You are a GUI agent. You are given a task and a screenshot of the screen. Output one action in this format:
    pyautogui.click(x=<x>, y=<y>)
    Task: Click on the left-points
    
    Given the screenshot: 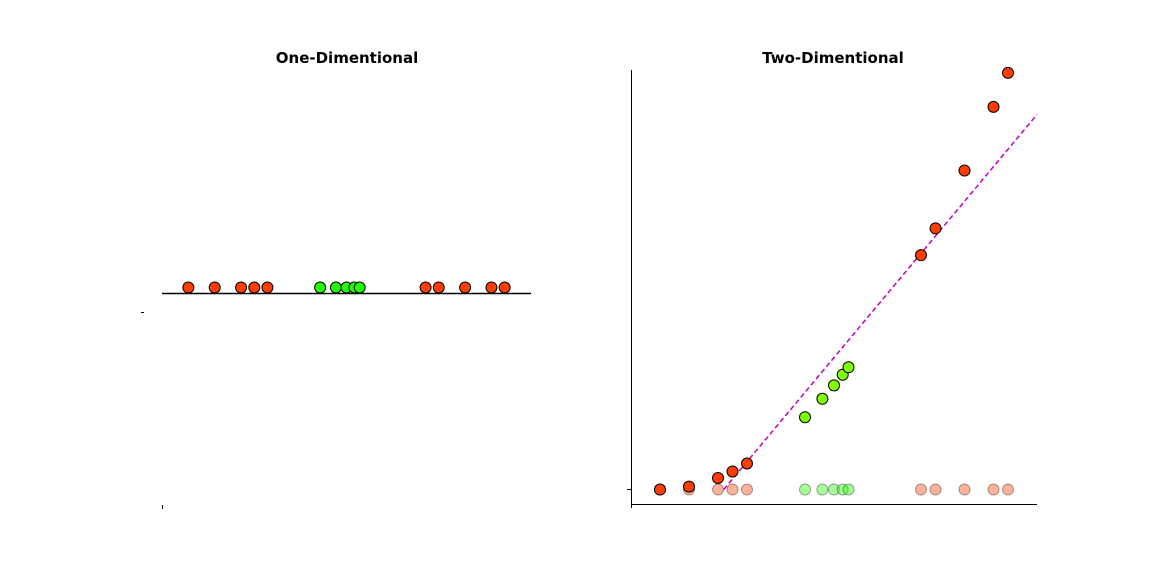 What is the action you would take?
    pyautogui.click(x=346, y=287)
    